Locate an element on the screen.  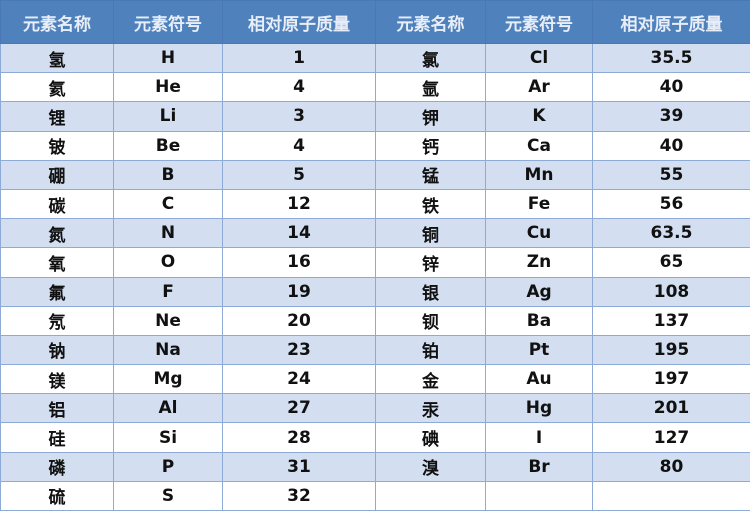
cell-element-name: 磷 is located at coordinates (57, 466).